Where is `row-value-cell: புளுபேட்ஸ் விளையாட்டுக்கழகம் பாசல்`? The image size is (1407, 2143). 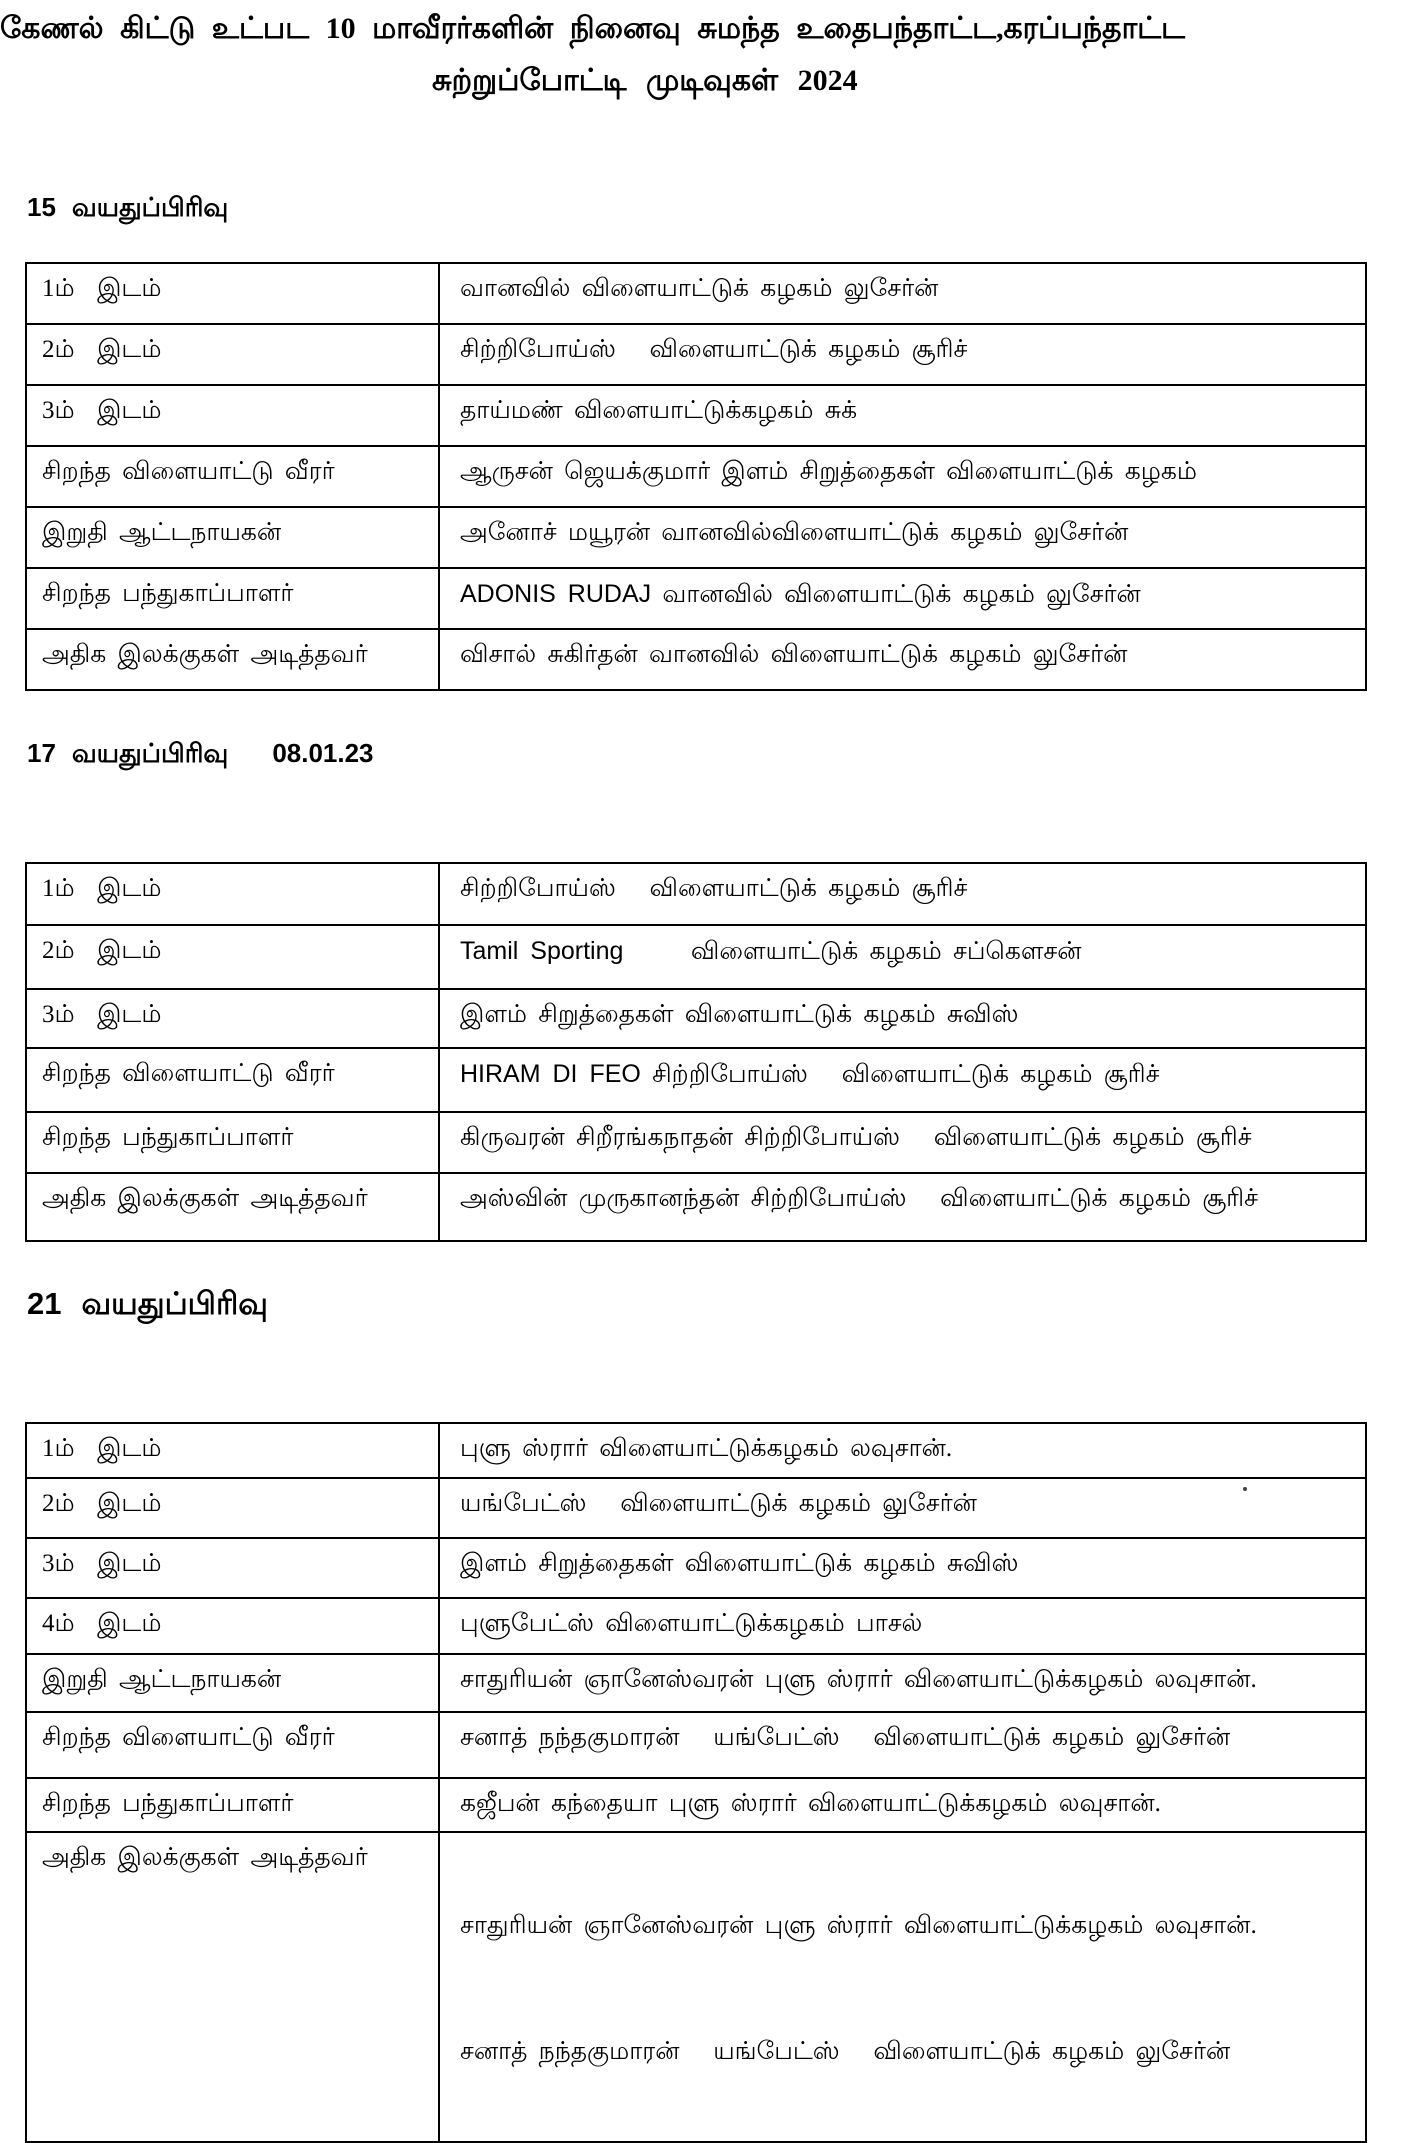 row-value-cell: புளுபேட்ஸ் விளையாட்டுக்கழகம் பாசல் is located at coordinates (902, 1626).